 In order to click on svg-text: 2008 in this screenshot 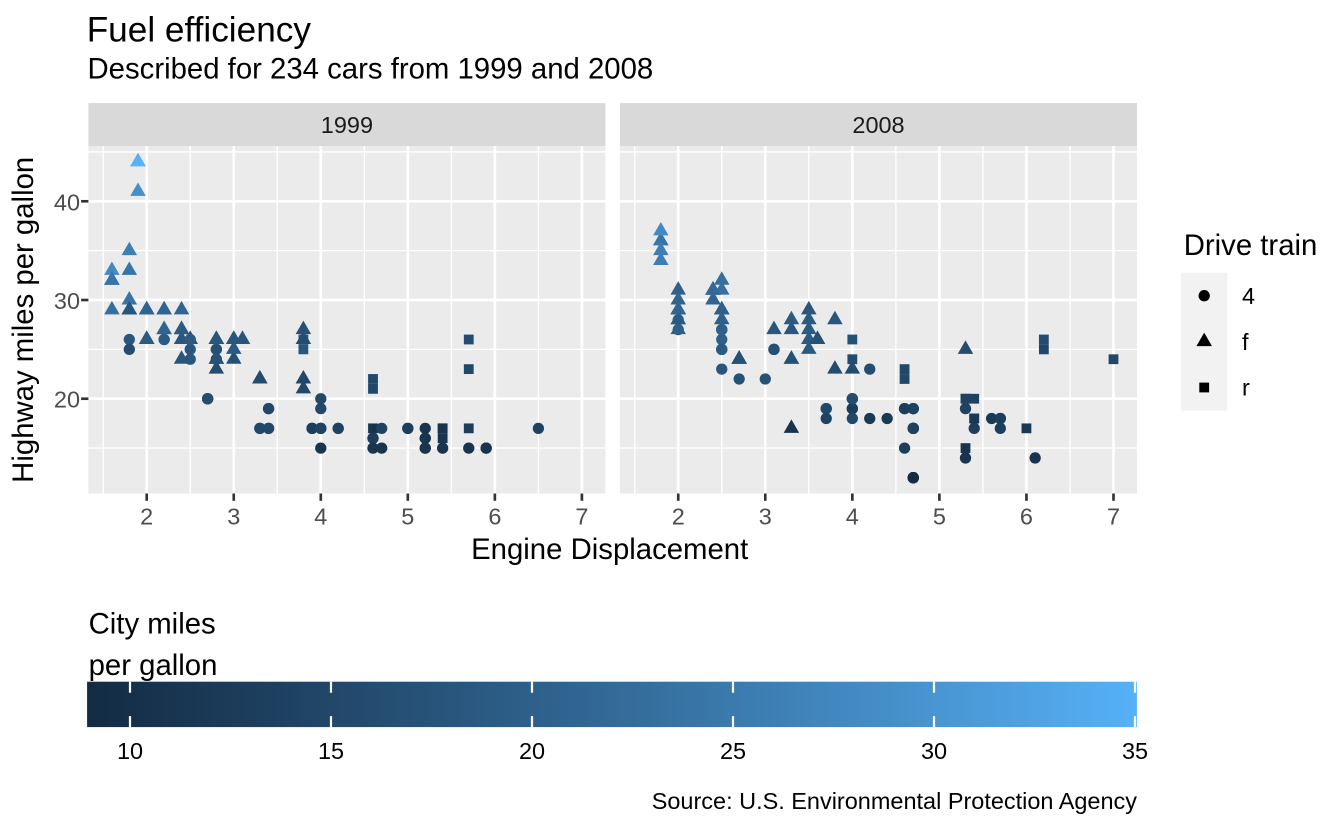, I will do `click(878, 125)`.